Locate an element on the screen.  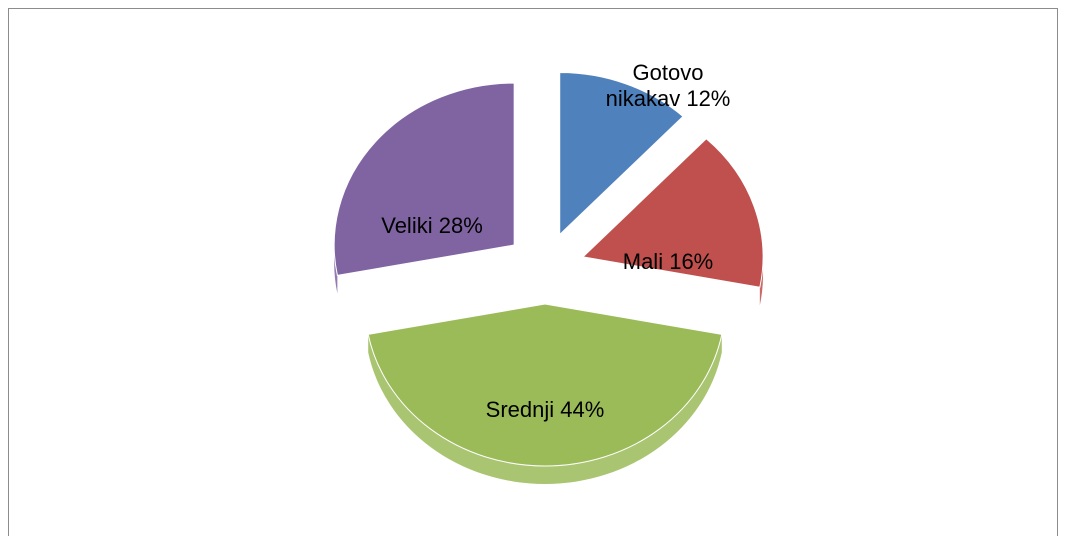
label-category: Veliki is located at coordinates (407, 225).